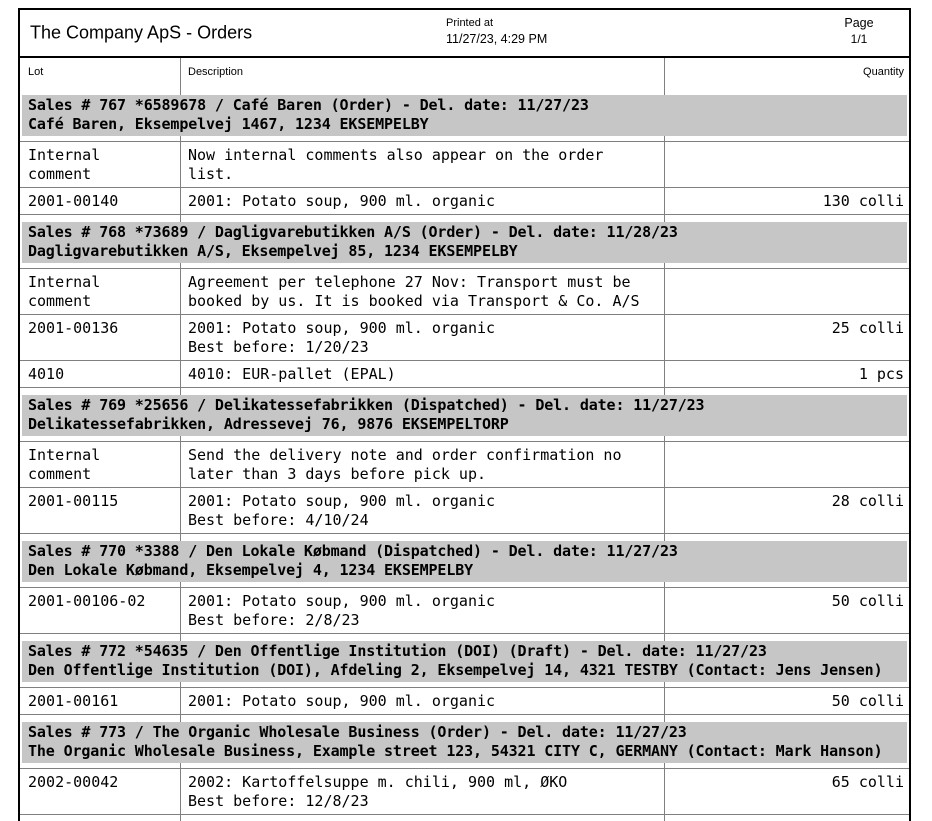 The image size is (932, 821). What do you see at coordinates (859, 39) in the screenshot?
I see `page-number: 1/1` at bounding box center [859, 39].